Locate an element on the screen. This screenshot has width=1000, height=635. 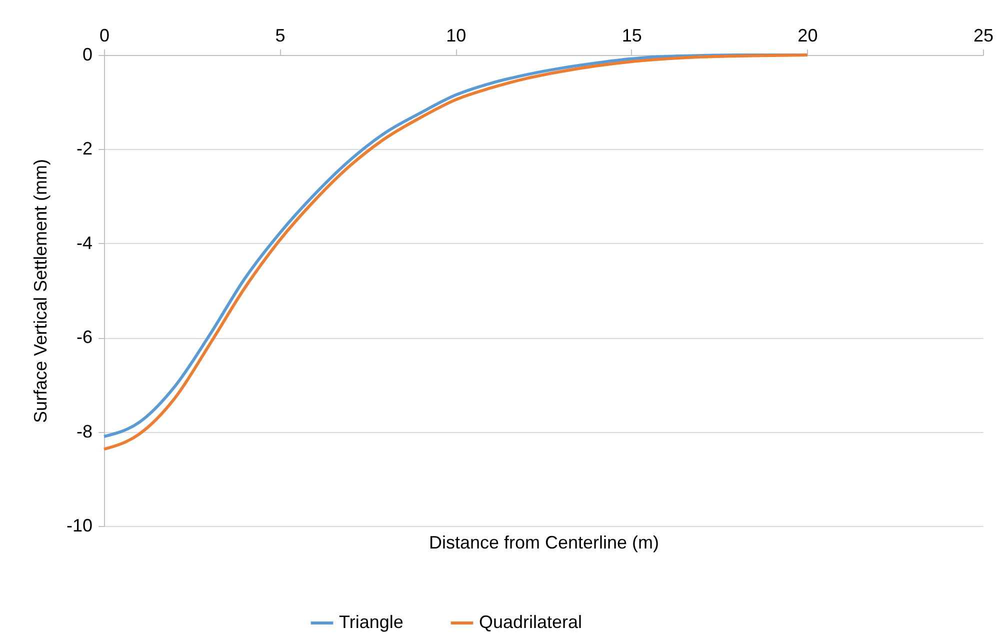
legend-label: Quadrilateral is located at coordinates (530, 622).